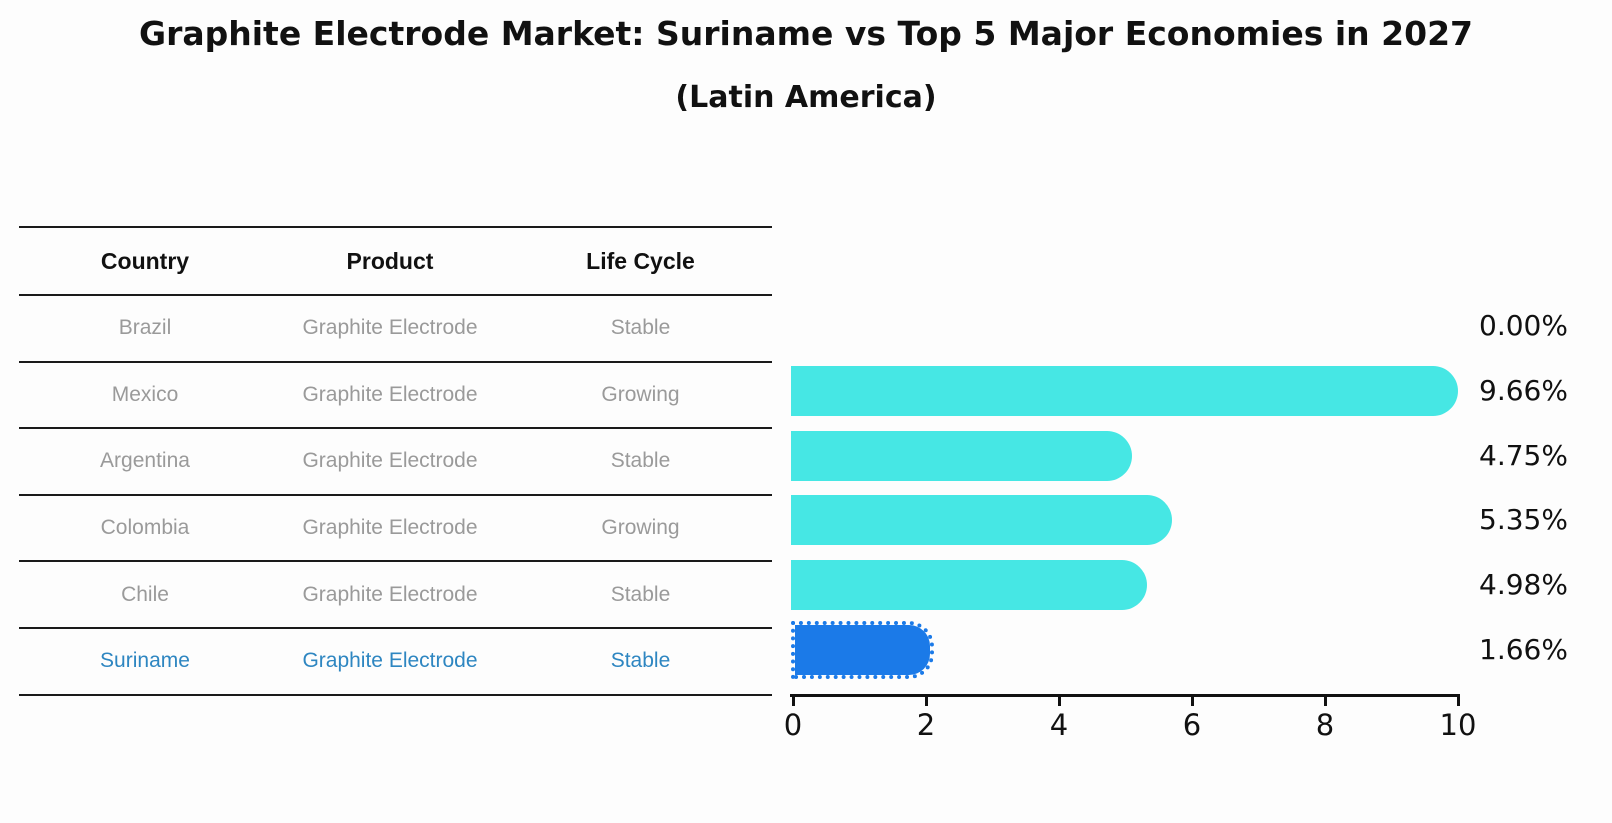 This screenshot has width=1612, height=823. I want to click on table-row-suriname: Suriname Graphite Electrode Stable, so click(395, 662).